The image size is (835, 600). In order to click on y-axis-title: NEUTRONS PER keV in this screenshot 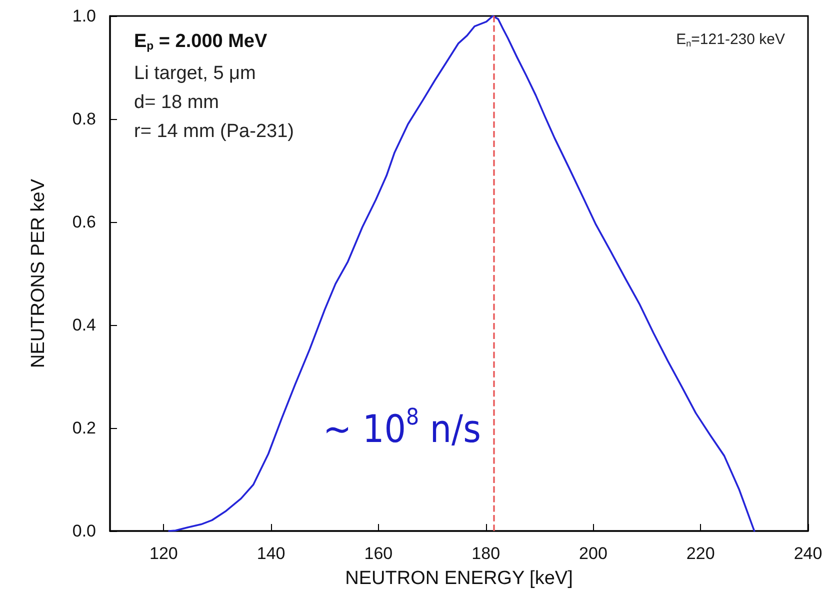, I will do `click(38, 273)`.